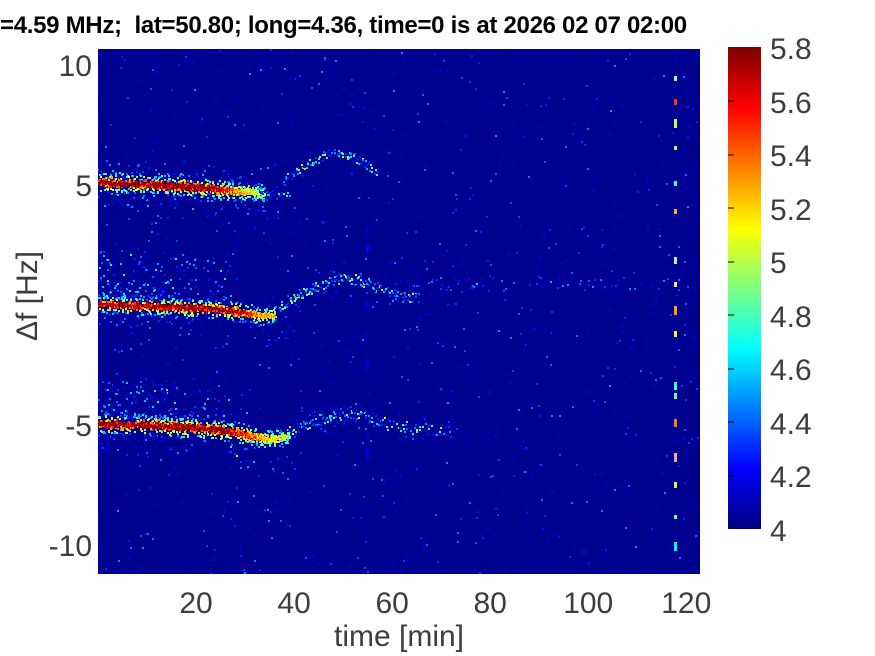 This screenshot has height=656, width=875. I want to click on colorbar-canvas, so click(744, 288).